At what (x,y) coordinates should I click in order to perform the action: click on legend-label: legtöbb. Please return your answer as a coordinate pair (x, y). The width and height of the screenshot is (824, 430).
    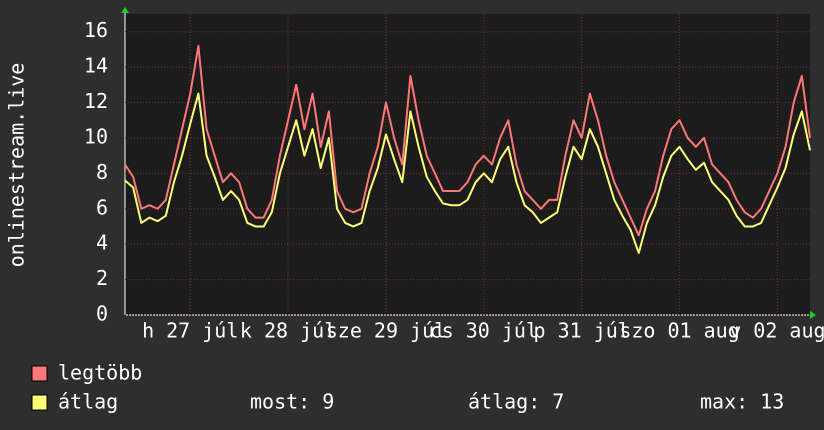
    Looking at the image, I should click on (100, 373).